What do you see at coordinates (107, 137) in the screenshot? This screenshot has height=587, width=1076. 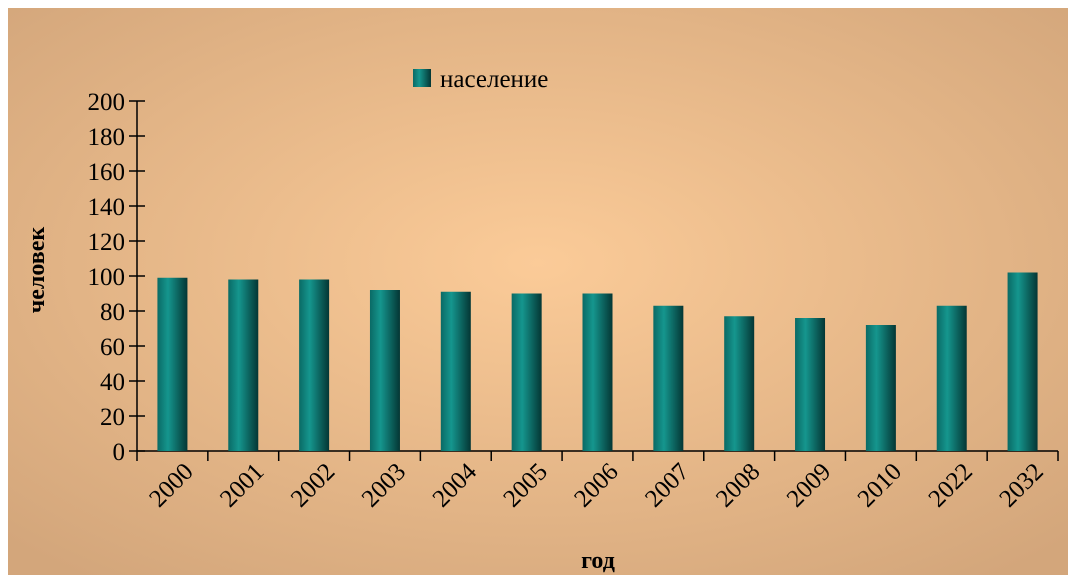 I see `y-tick-label: 180` at bounding box center [107, 137].